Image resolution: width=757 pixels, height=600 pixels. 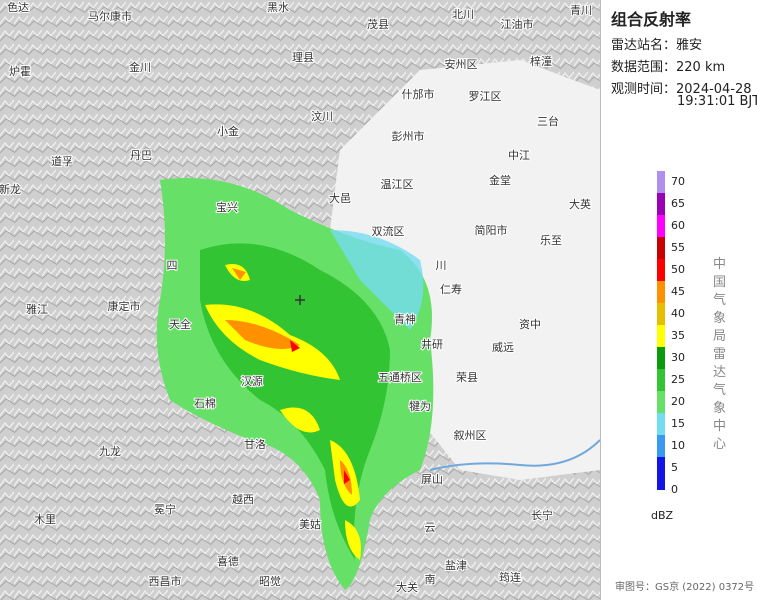 I want to click on radar-site, so click(x=300, y=300).